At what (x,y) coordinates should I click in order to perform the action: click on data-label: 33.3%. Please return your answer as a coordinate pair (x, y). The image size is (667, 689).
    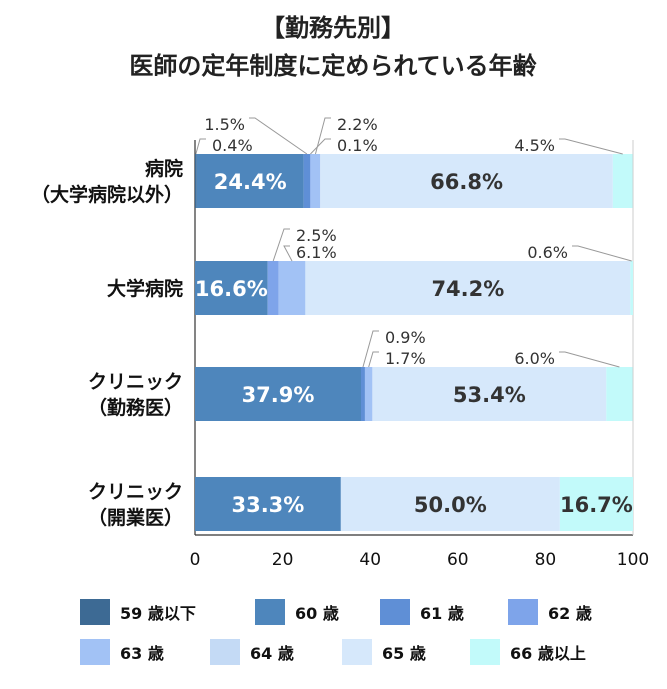
    Looking at the image, I should click on (267, 505).